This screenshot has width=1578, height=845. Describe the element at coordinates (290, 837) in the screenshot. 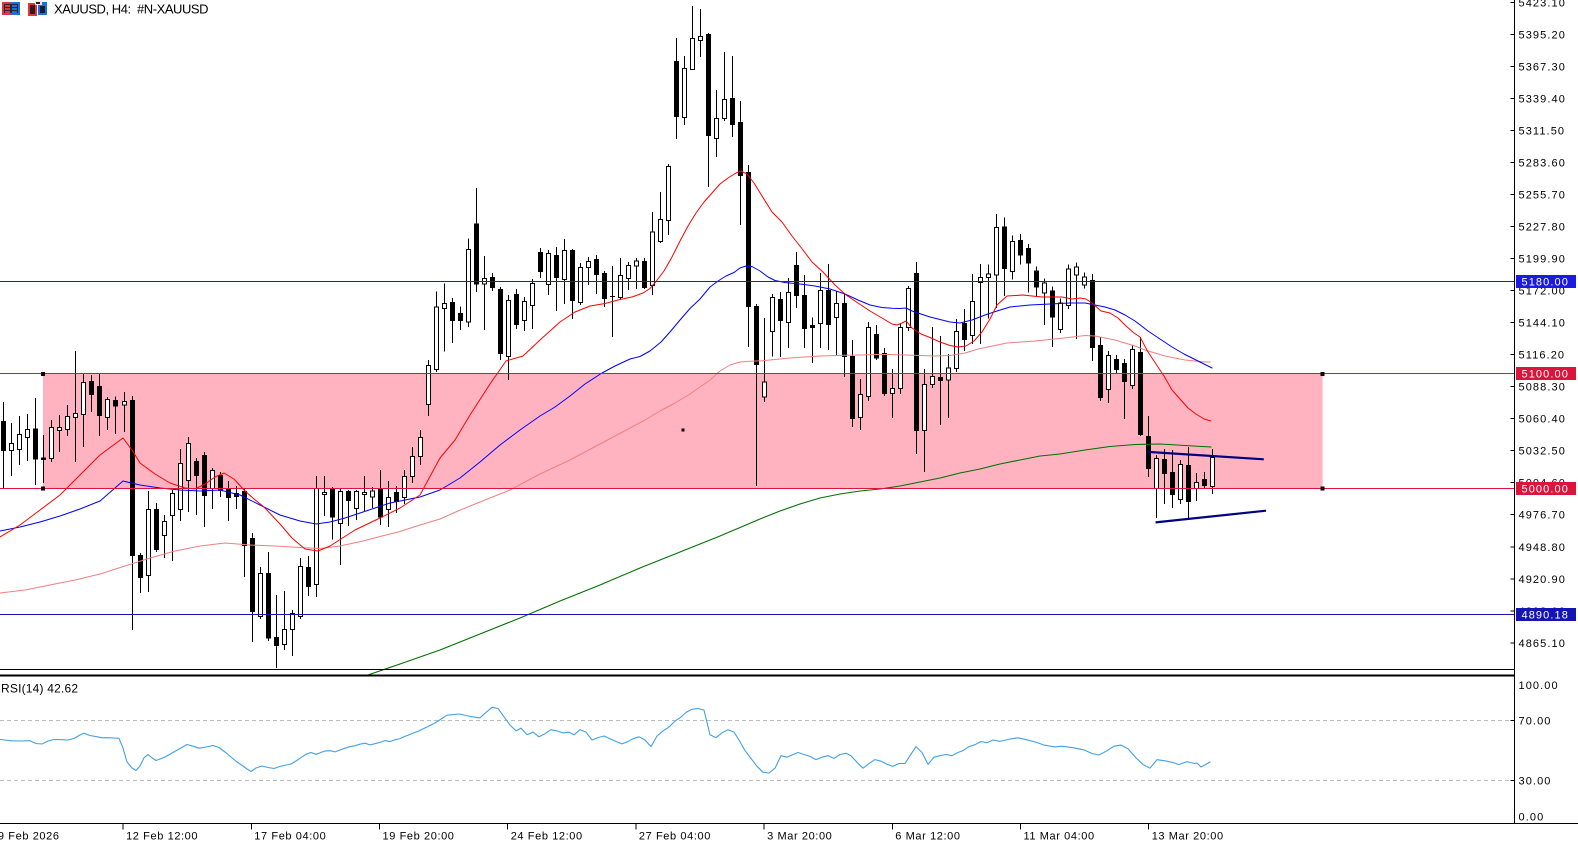

I see `svg-text: 17 Feb 04:00` at that location.